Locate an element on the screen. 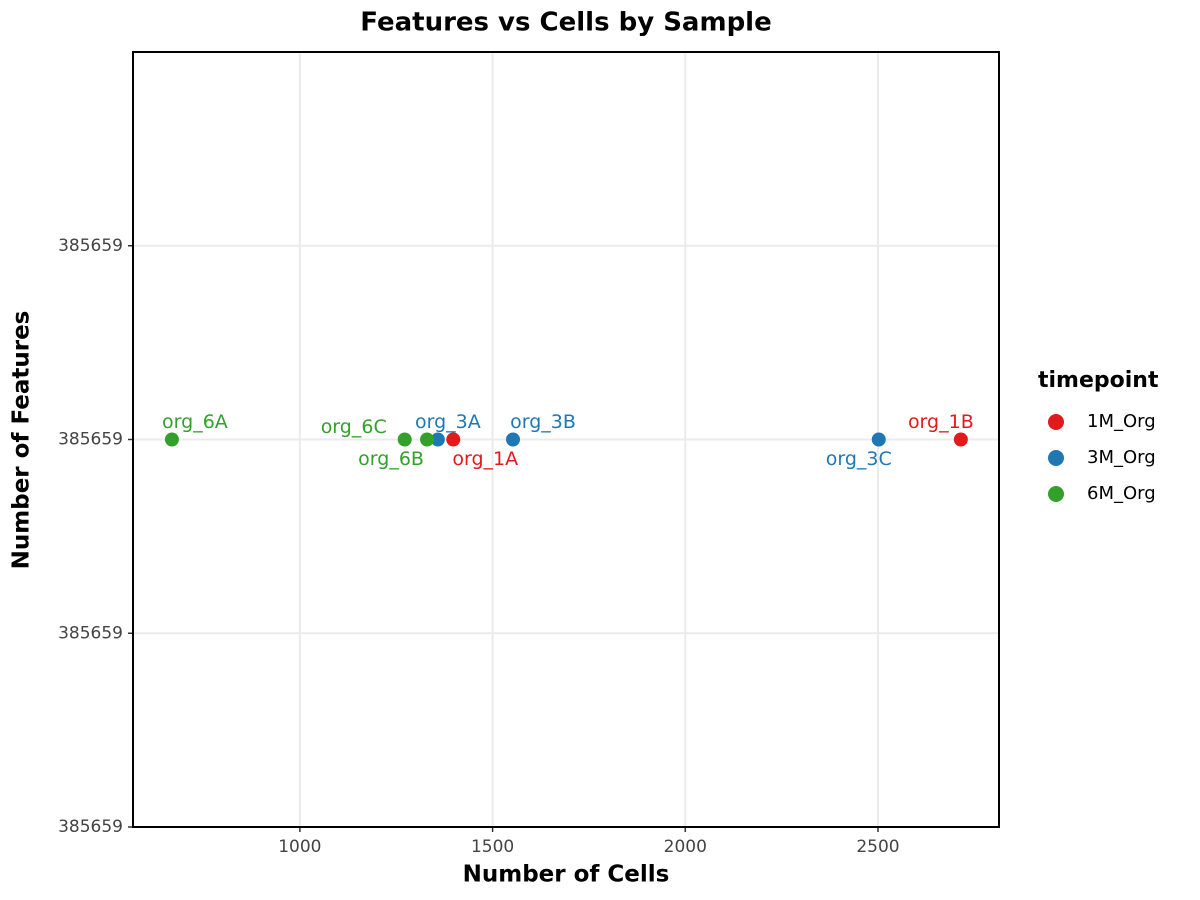 This screenshot has width=1200, height=900. x-axis-title: Number of Cells is located at coordinates (566, 875).